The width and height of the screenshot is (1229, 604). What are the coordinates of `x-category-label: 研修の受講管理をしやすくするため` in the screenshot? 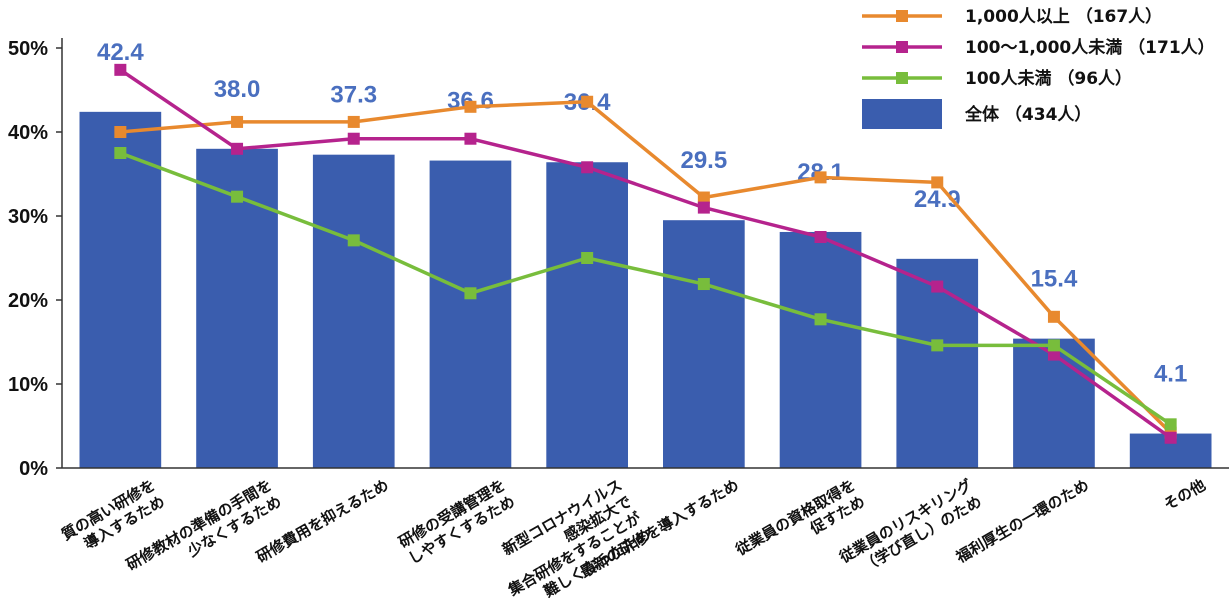 It's located at (457, 522).